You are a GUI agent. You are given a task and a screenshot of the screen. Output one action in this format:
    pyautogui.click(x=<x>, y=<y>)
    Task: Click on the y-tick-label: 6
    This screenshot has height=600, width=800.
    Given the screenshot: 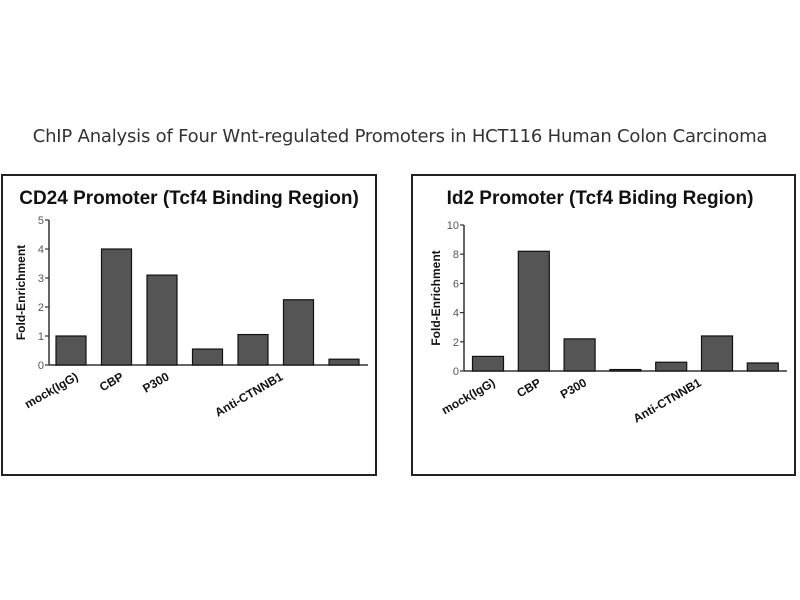 What is the action you would take?
    pyautogui.click(x=456, y=284)
    